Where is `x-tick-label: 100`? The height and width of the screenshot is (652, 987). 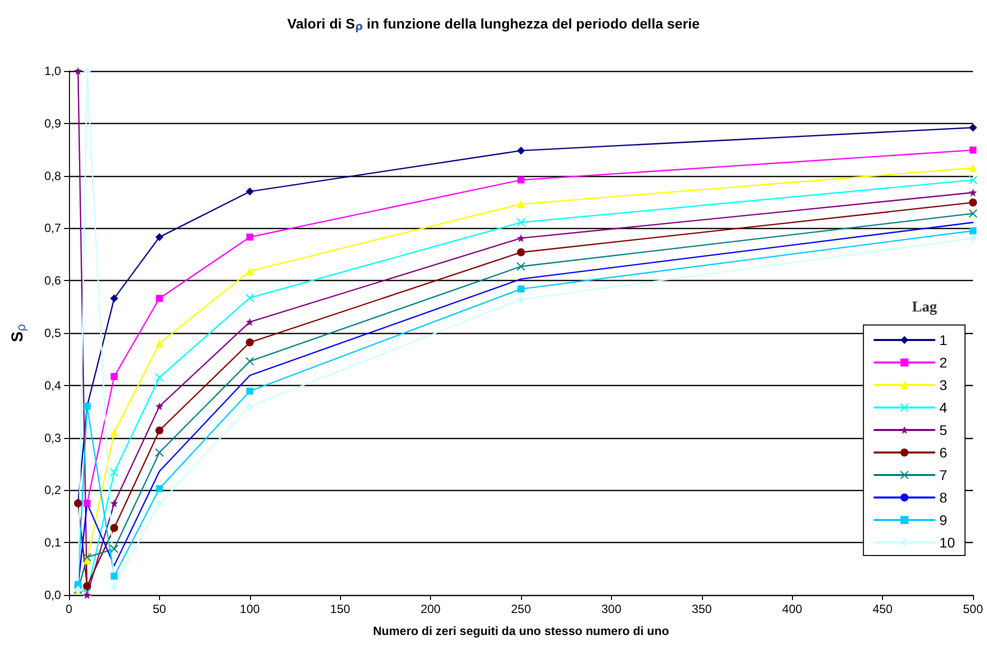 x-tick-label: 100 is located at coordinates (250, 609).